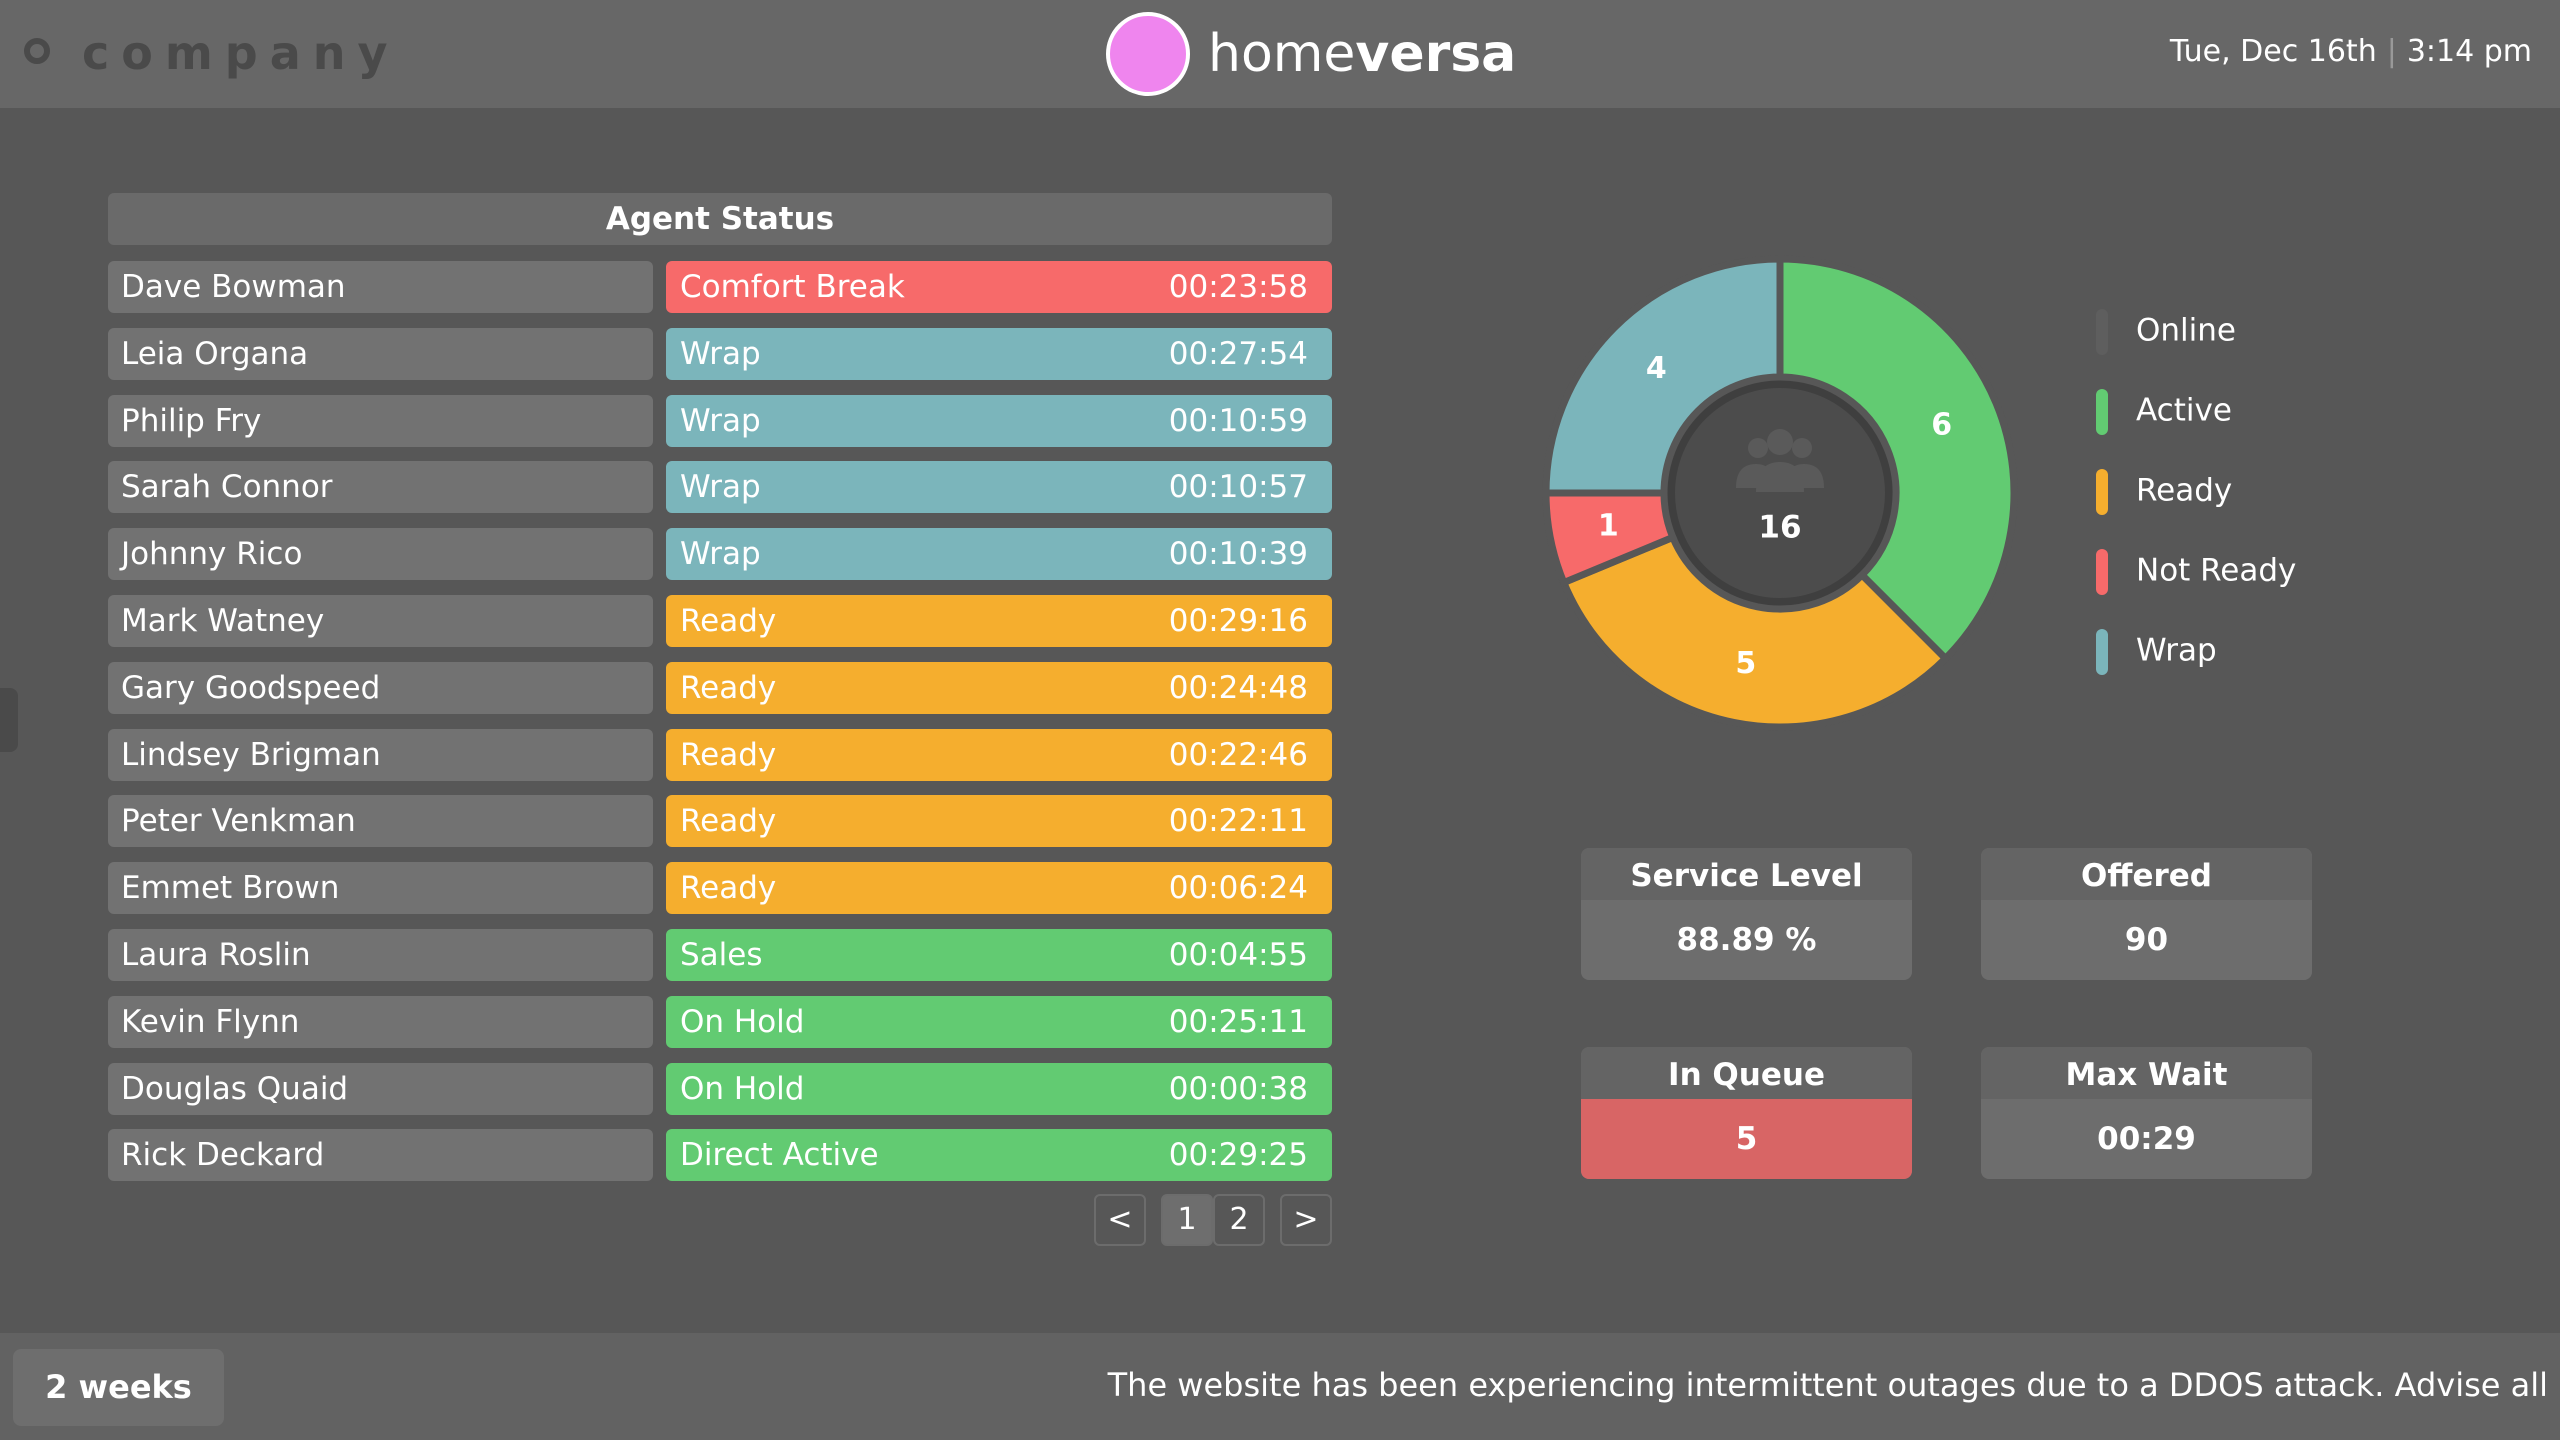  I want to click on slice-label: 5, so click(1745, 663).